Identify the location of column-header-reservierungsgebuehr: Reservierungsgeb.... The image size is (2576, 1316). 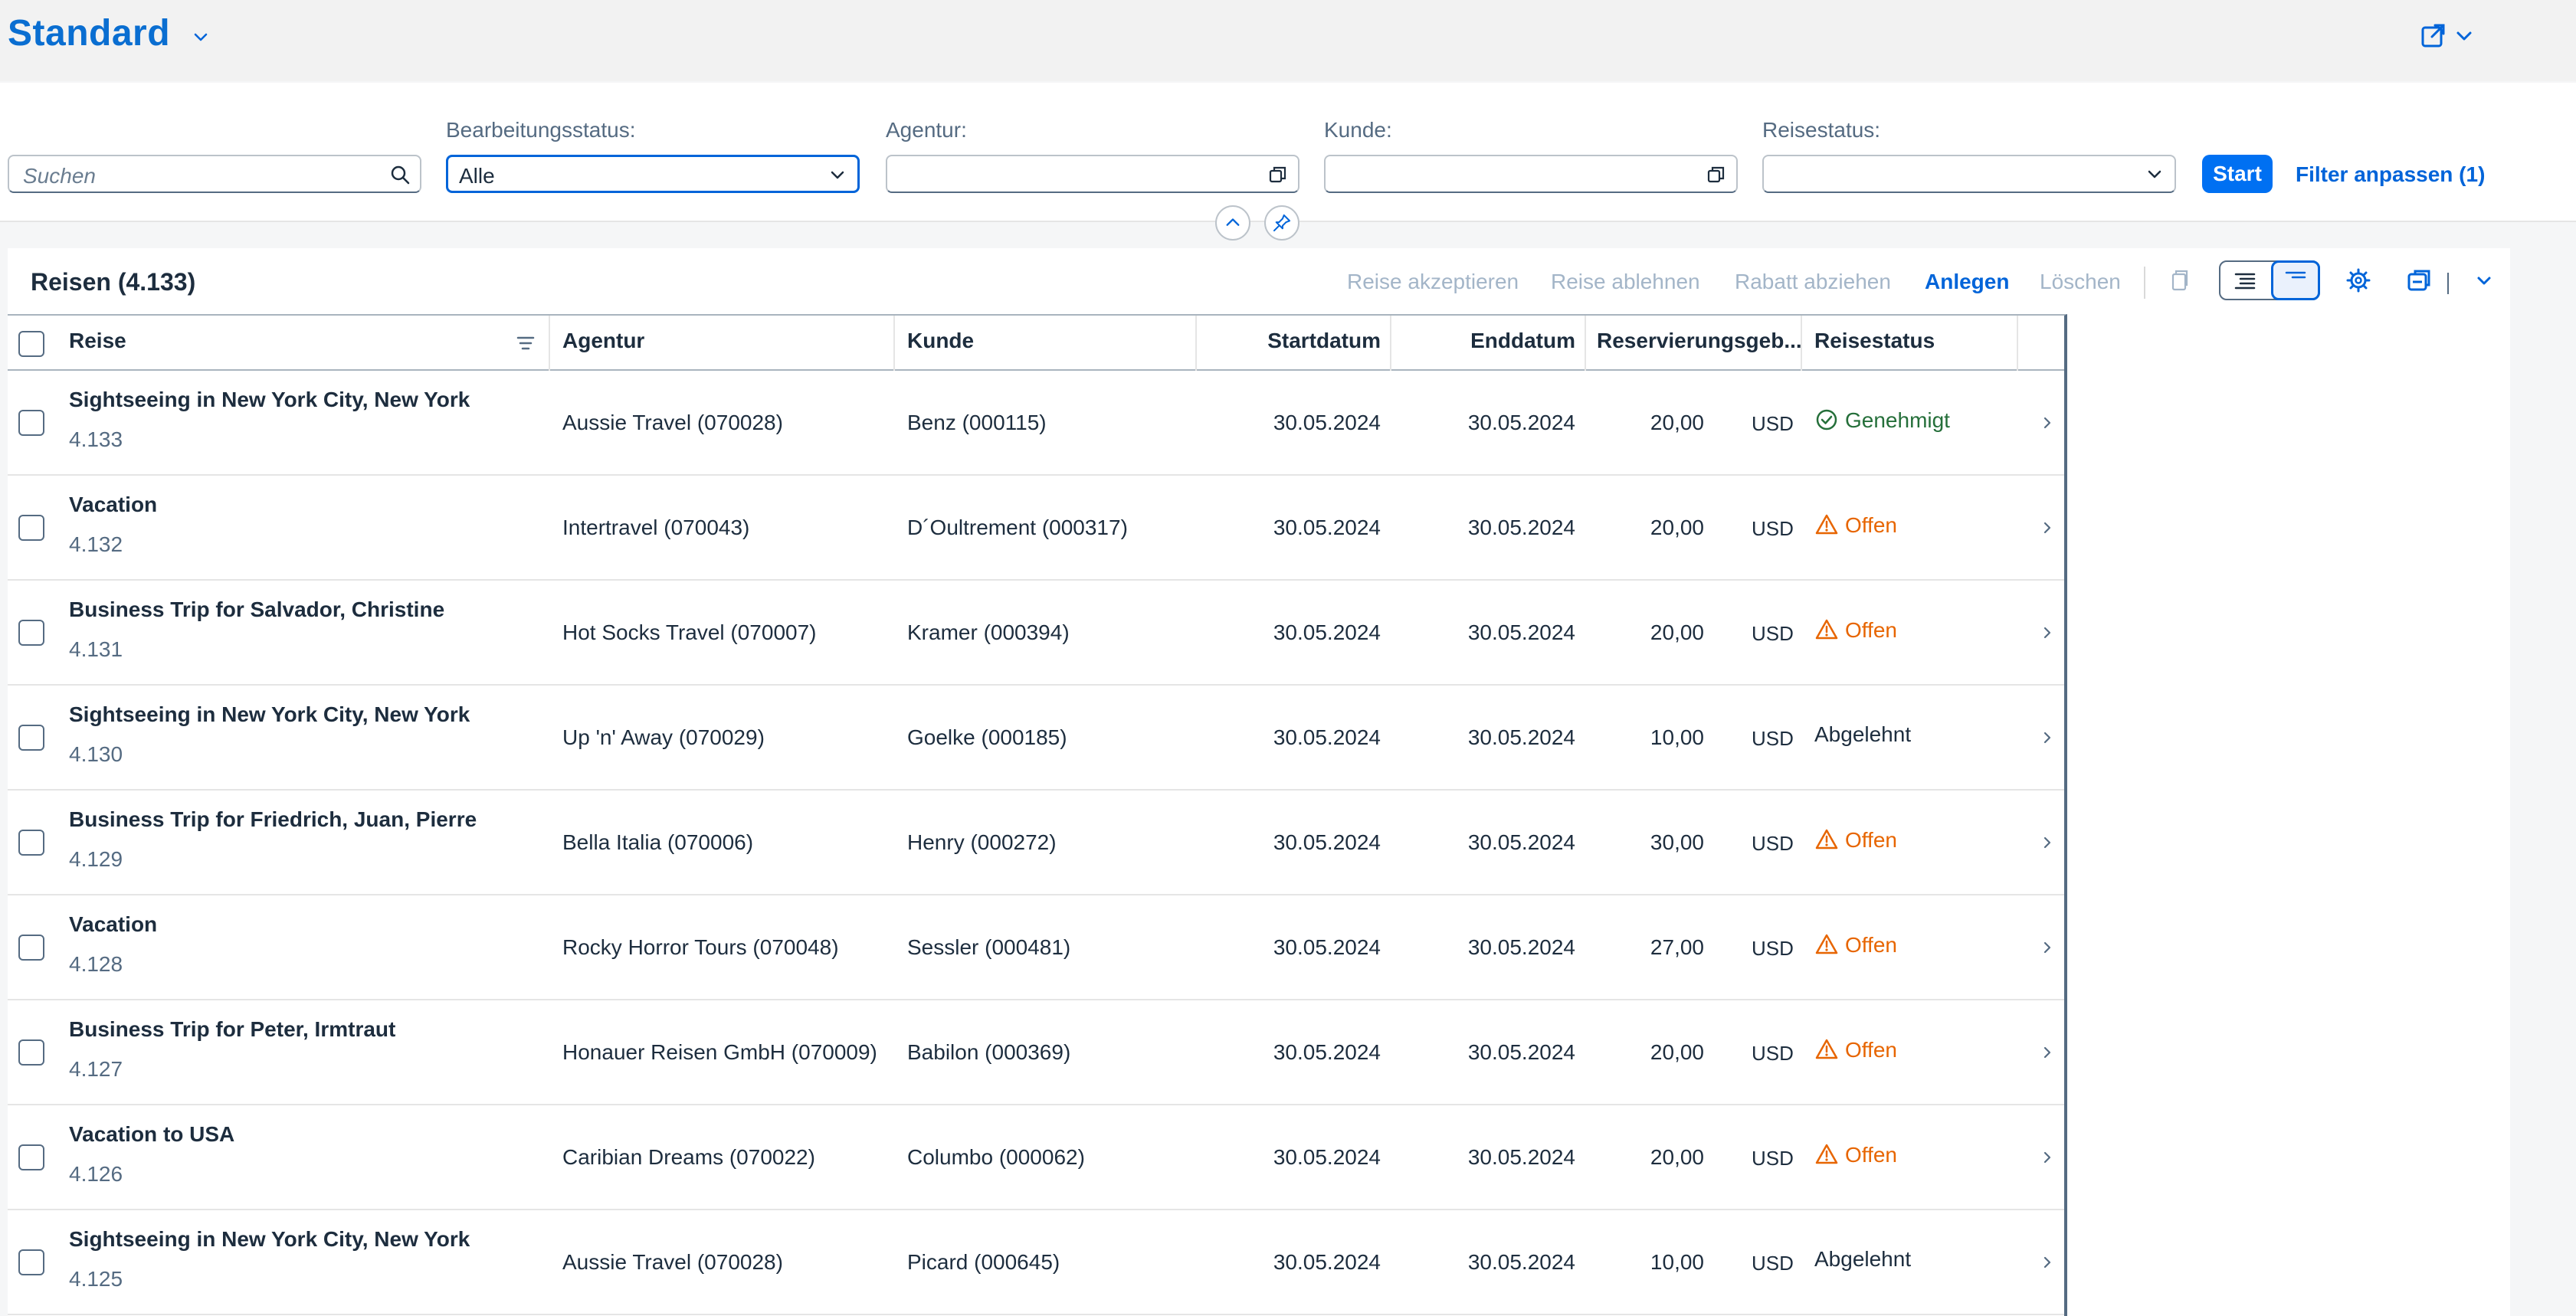
(1700, 340).